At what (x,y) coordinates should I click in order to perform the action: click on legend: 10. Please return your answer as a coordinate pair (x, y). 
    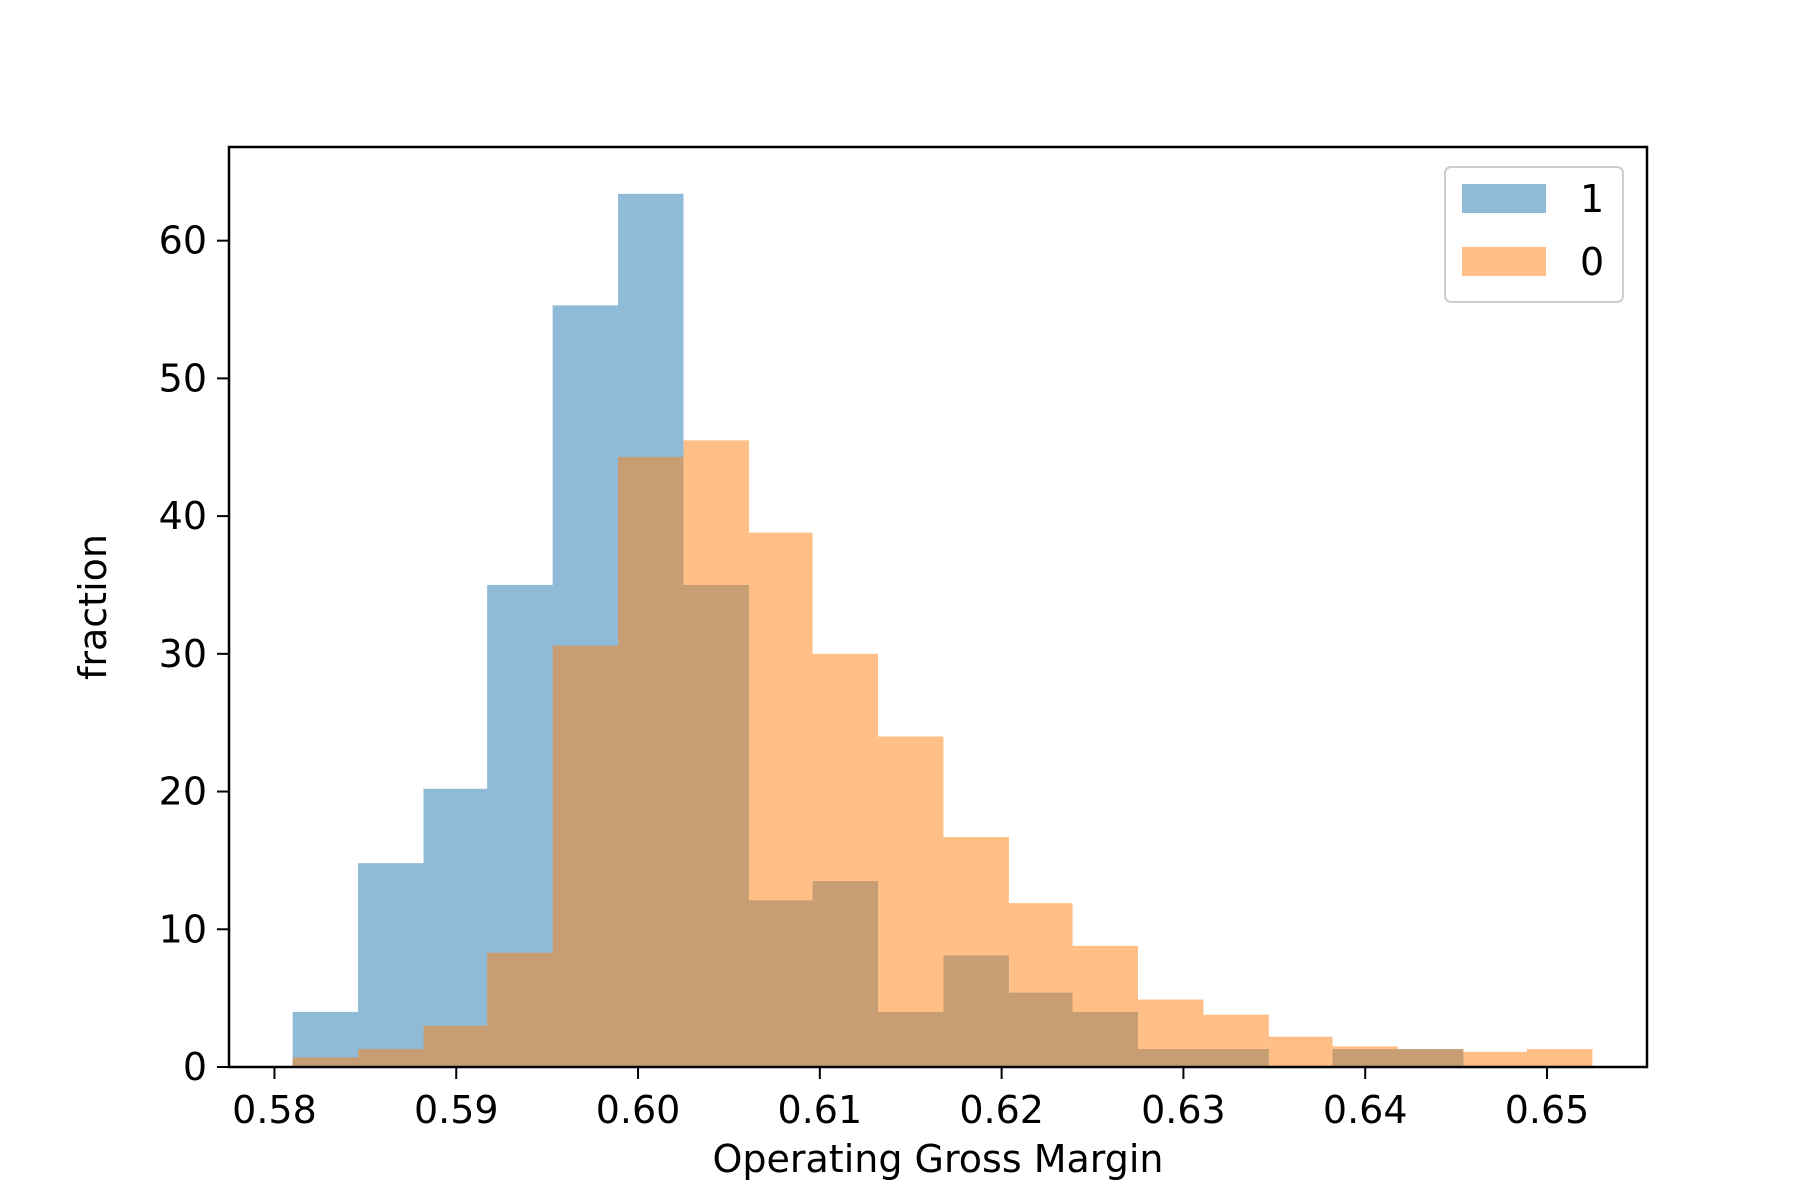
    Looking at the image, I should click on (1534, 234).